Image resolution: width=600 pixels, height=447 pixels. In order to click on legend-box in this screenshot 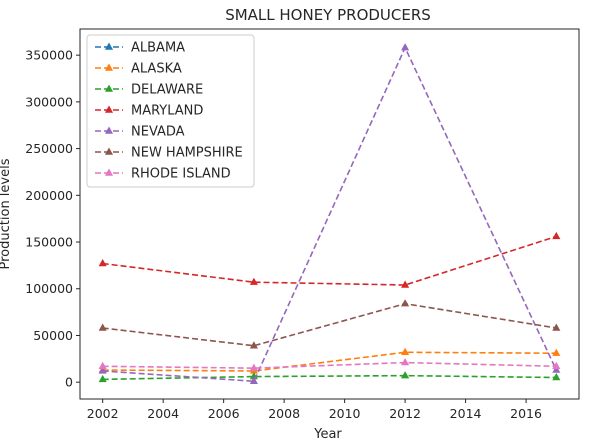, I will do `click(170, 111)`.